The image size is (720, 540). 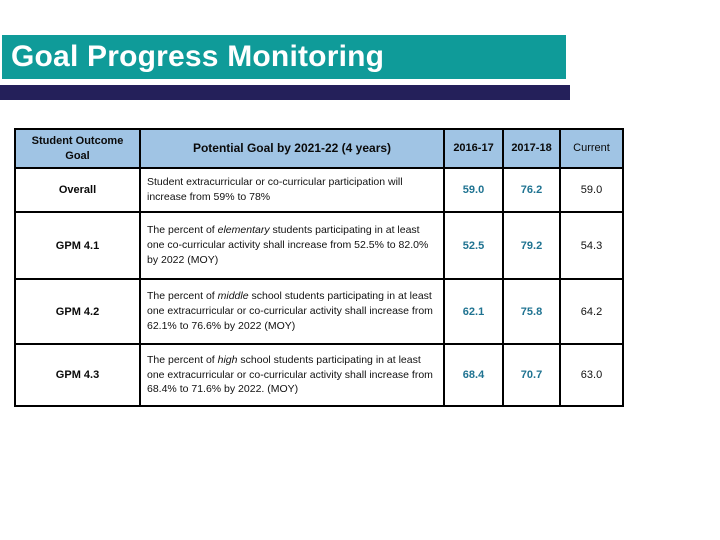 I want to click on accent-bar, so click(x=285, y=92).